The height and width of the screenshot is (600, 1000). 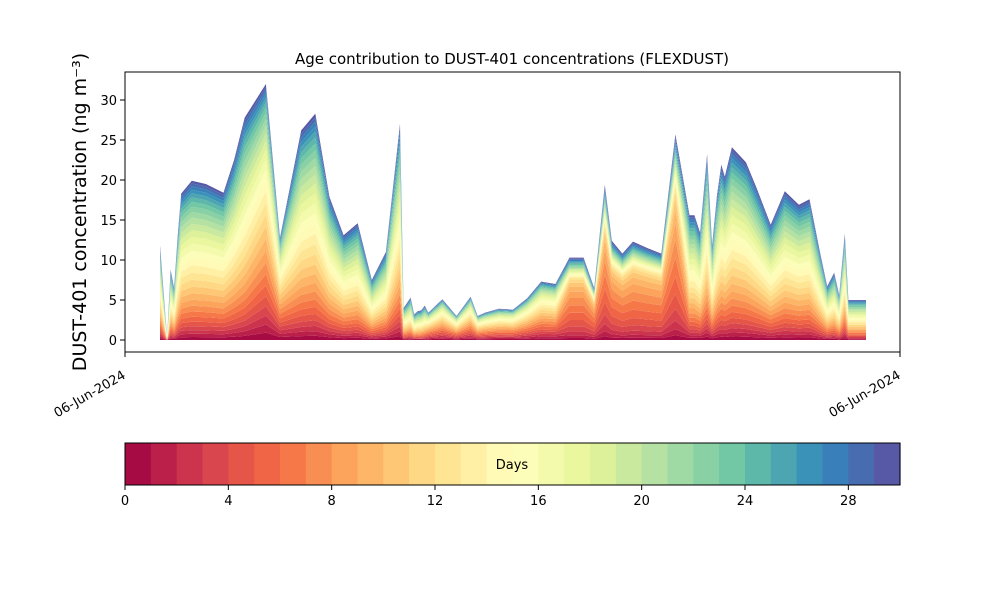 I want to click on colorbar-tick-label-0: 0, so click(x=125, y=501).